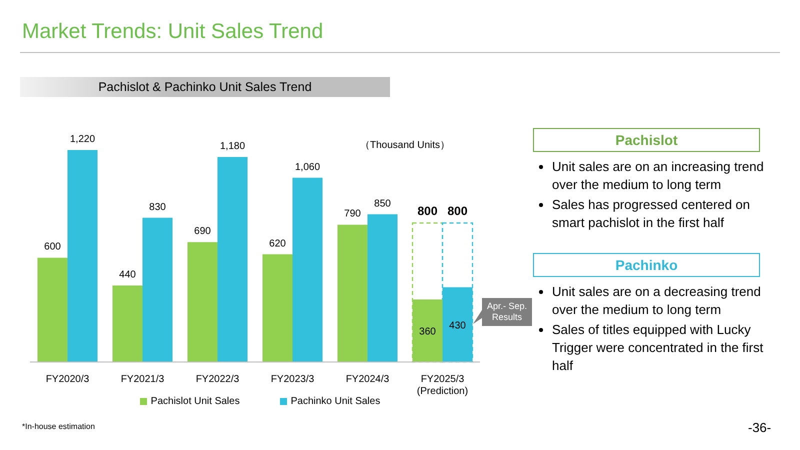 Image resolution: width=800 pixels, height=450 pixels. Describe the element at coordinates (195, 401) in the screenshot. I see `legend-label: Pachislot Unit Sales` at that location.